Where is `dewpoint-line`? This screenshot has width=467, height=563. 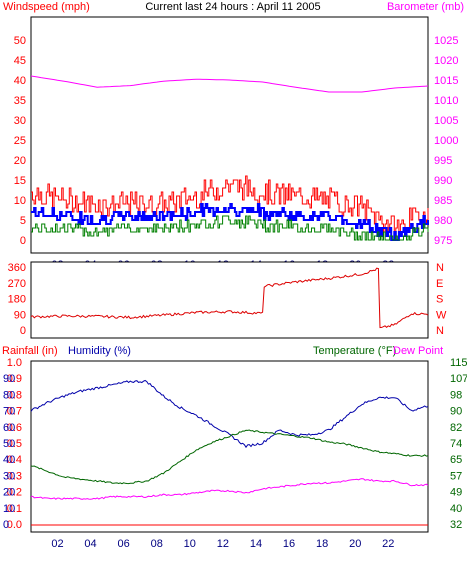 dewpoint-line is located at coordinates (229, 489).